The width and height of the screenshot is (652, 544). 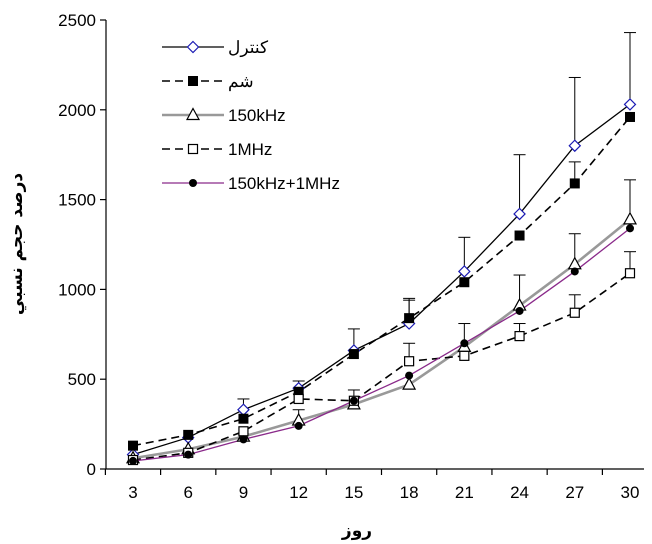 I want to click on x-axis-title: روز, so click(x=356, y=531).